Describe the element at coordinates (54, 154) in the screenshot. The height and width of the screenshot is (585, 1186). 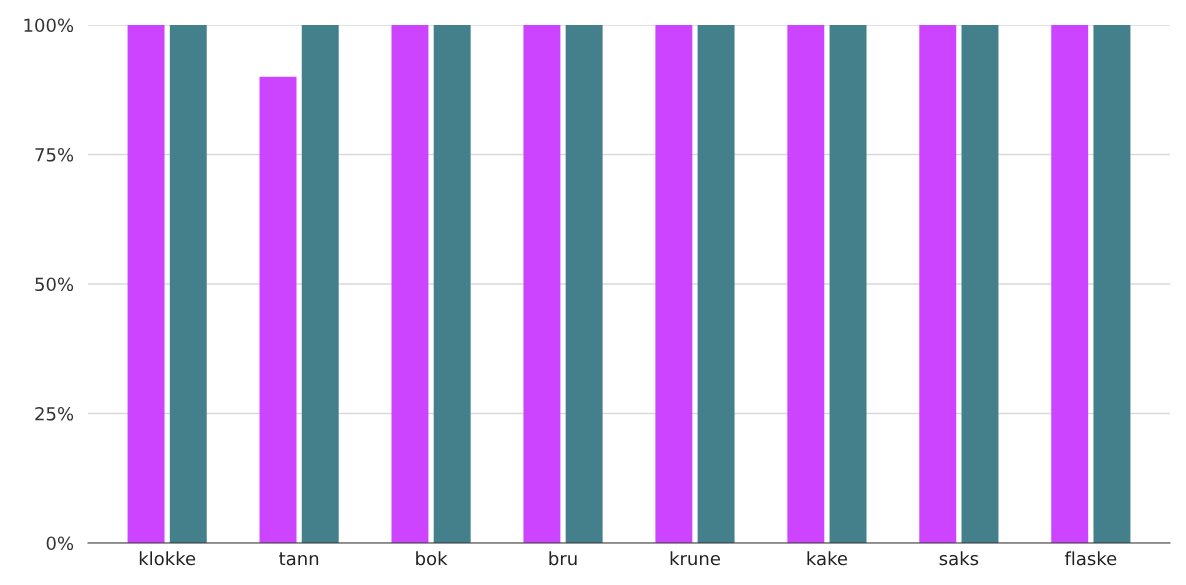
I see `y-tick-label: 75%` at that location.